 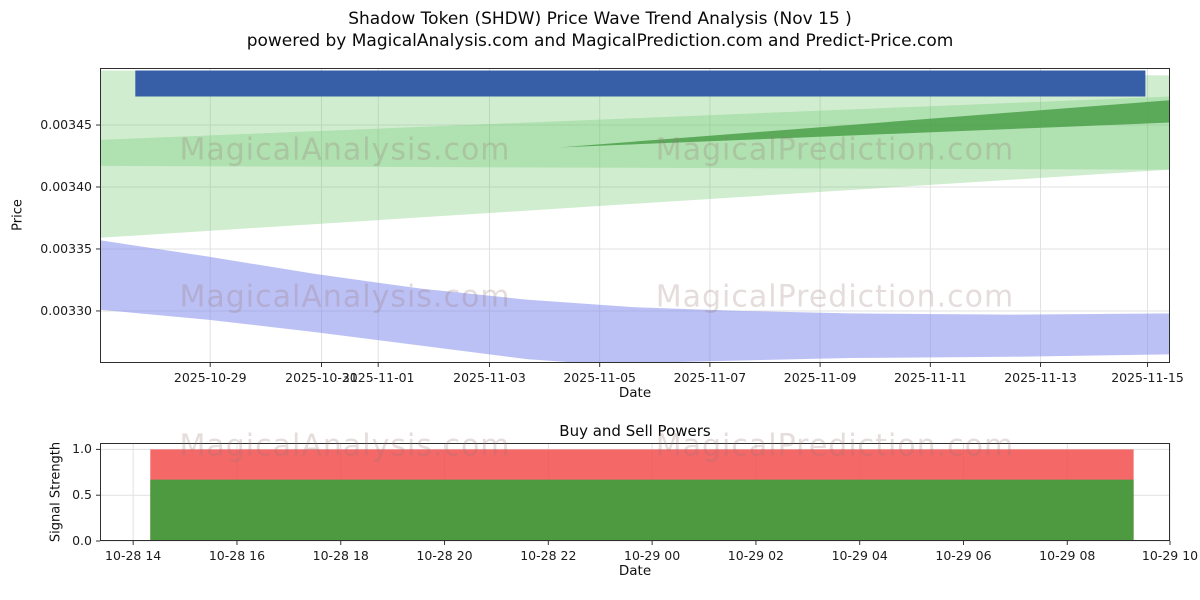 What do you see at coordinates (600, 377) in the screenshot?
I see `x-tick-label: 2025-11-05` at bounding box center [600, 377].